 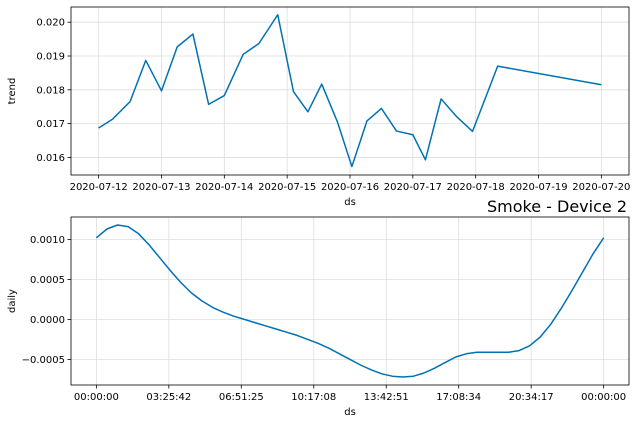 What do you see at coordinates (413, 187) in the screenshot?
I see `trend-x-tick-label: 2020-07-17` at bounding box center [413, 187].